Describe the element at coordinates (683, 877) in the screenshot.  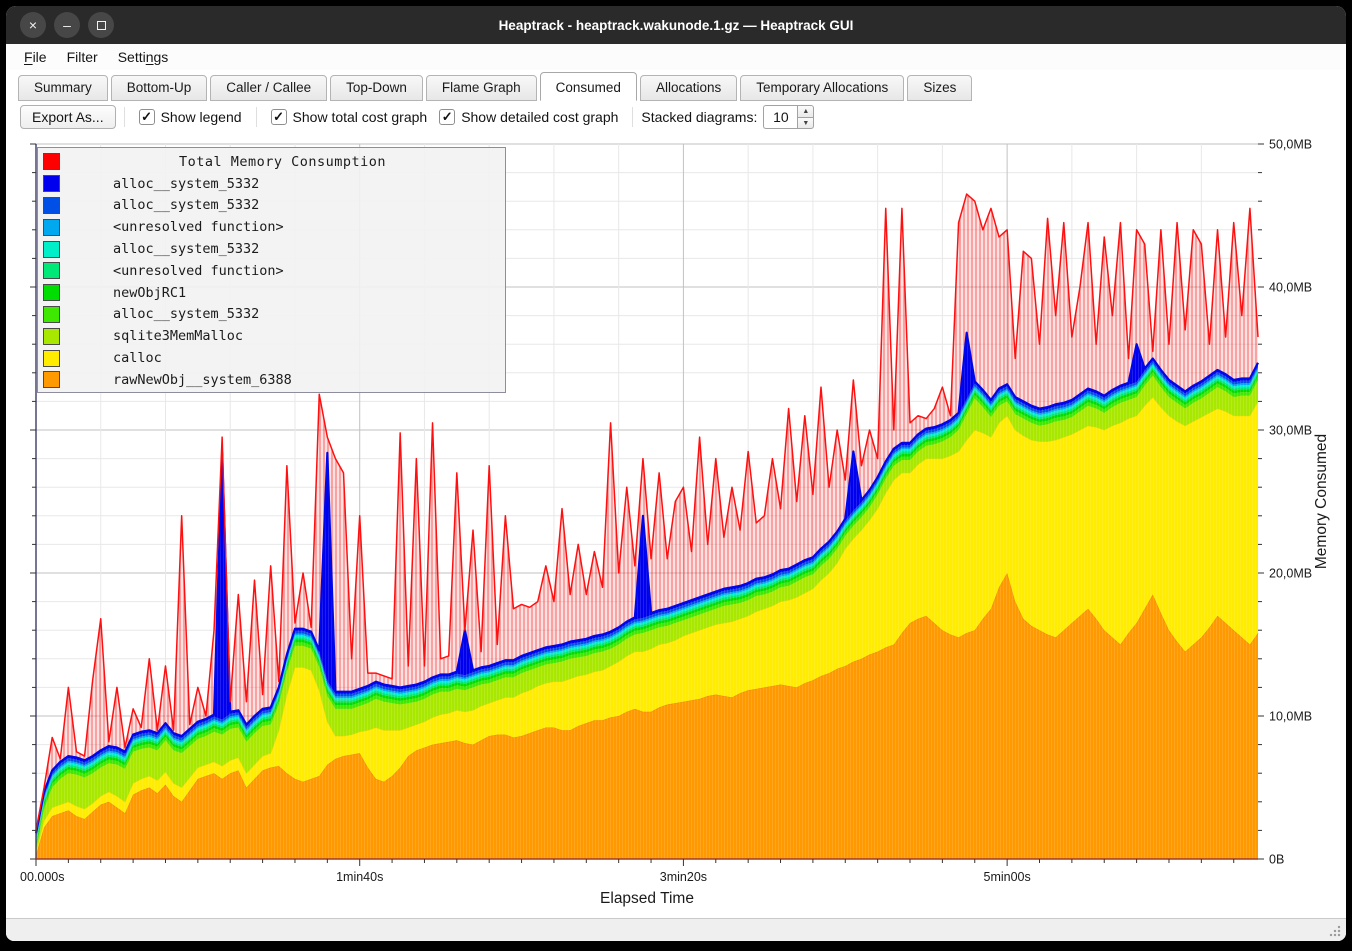
I see `x-tick-label: 3min20s` at that location.